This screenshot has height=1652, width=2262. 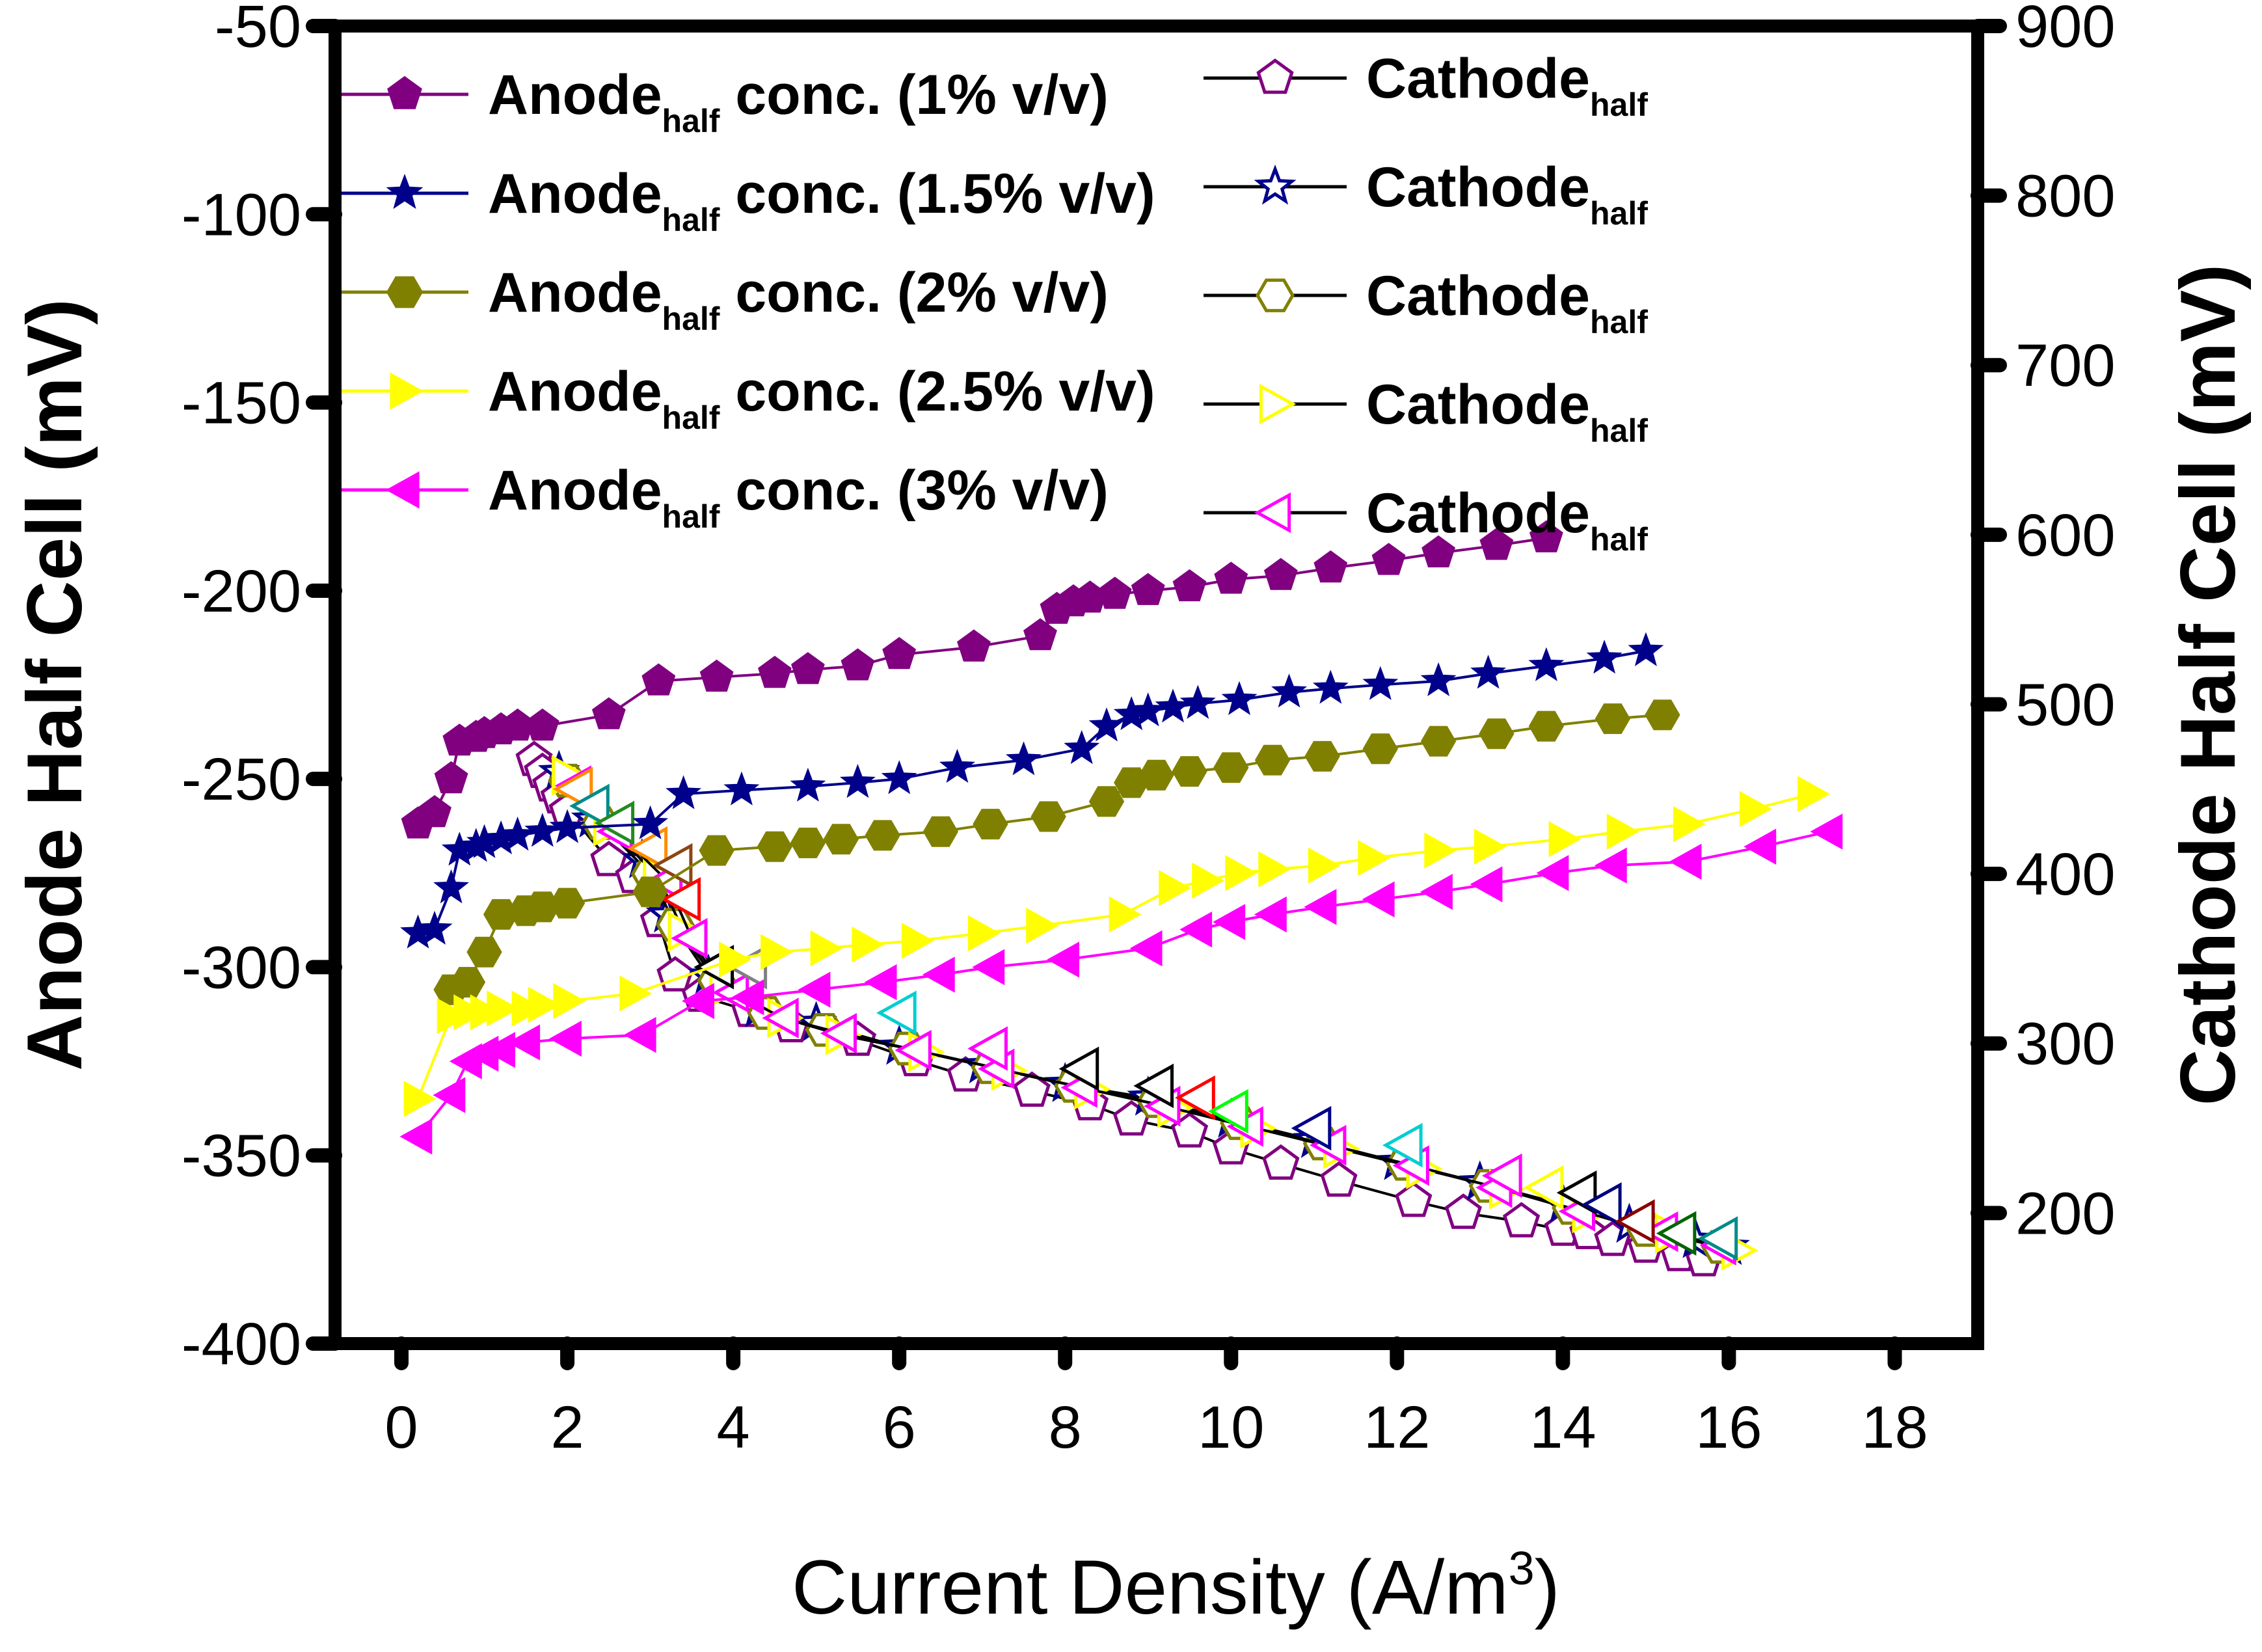 I want to click on y-left-tick-label: -200, so click(x=241, y=591).